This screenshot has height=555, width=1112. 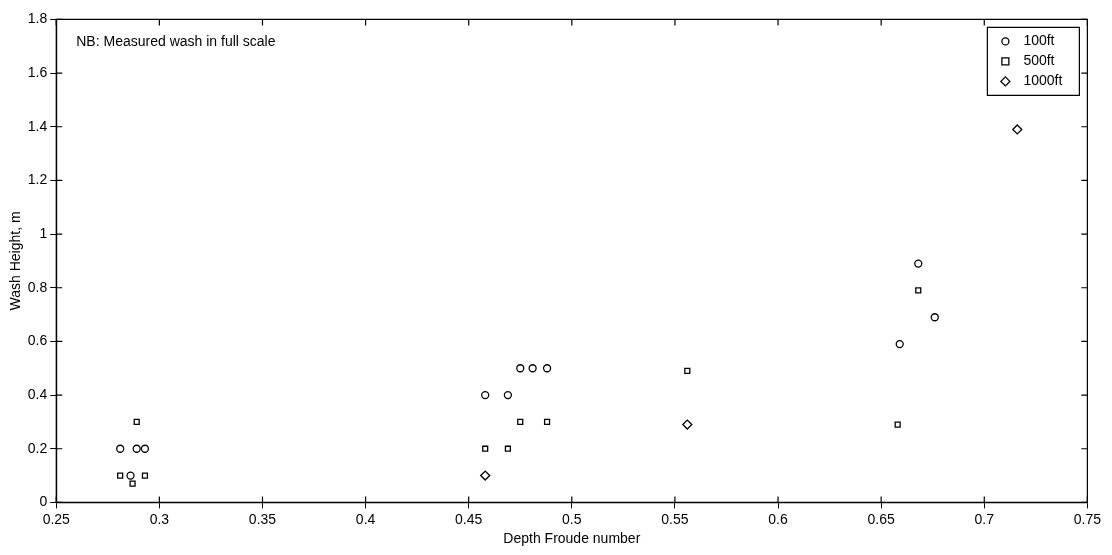 I want to click on y-tick-label: 1.4, so click(x=37, y=125).